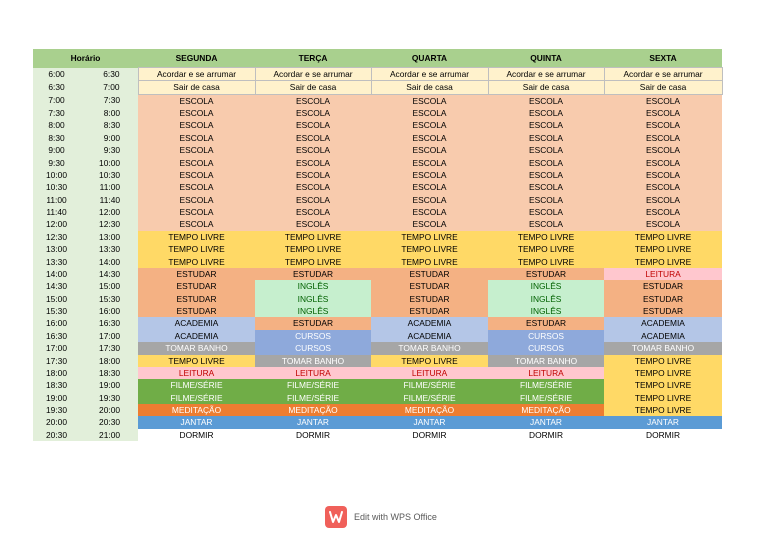 Image resolution: width=768 pixels, height=543 pixels. I want to click on start-time: 14:30, so click(56, 286).